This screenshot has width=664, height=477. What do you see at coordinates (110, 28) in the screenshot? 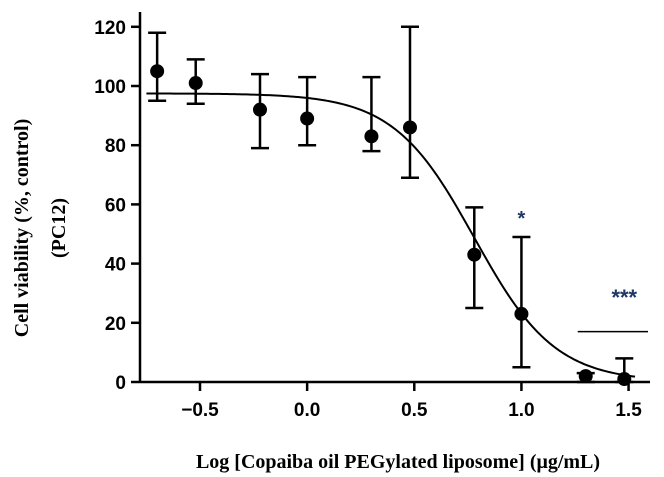
I see `y-tick-label: 120` at bounding box center [110, 28].